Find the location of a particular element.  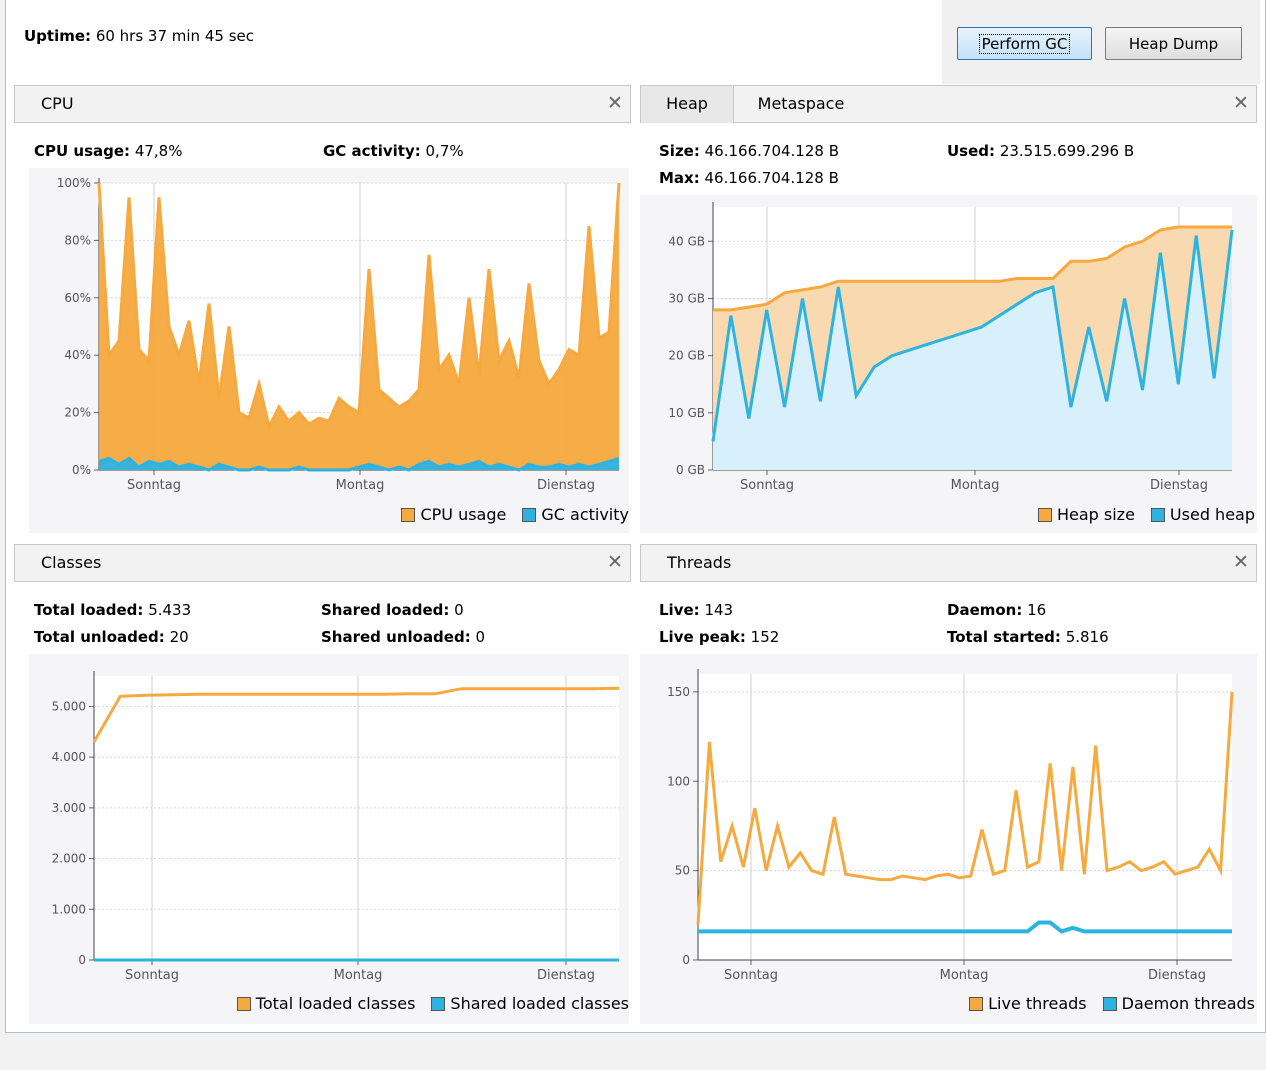

total-unloaded-stat: Total unloaded: 20 is located at coordinates (111, 637).